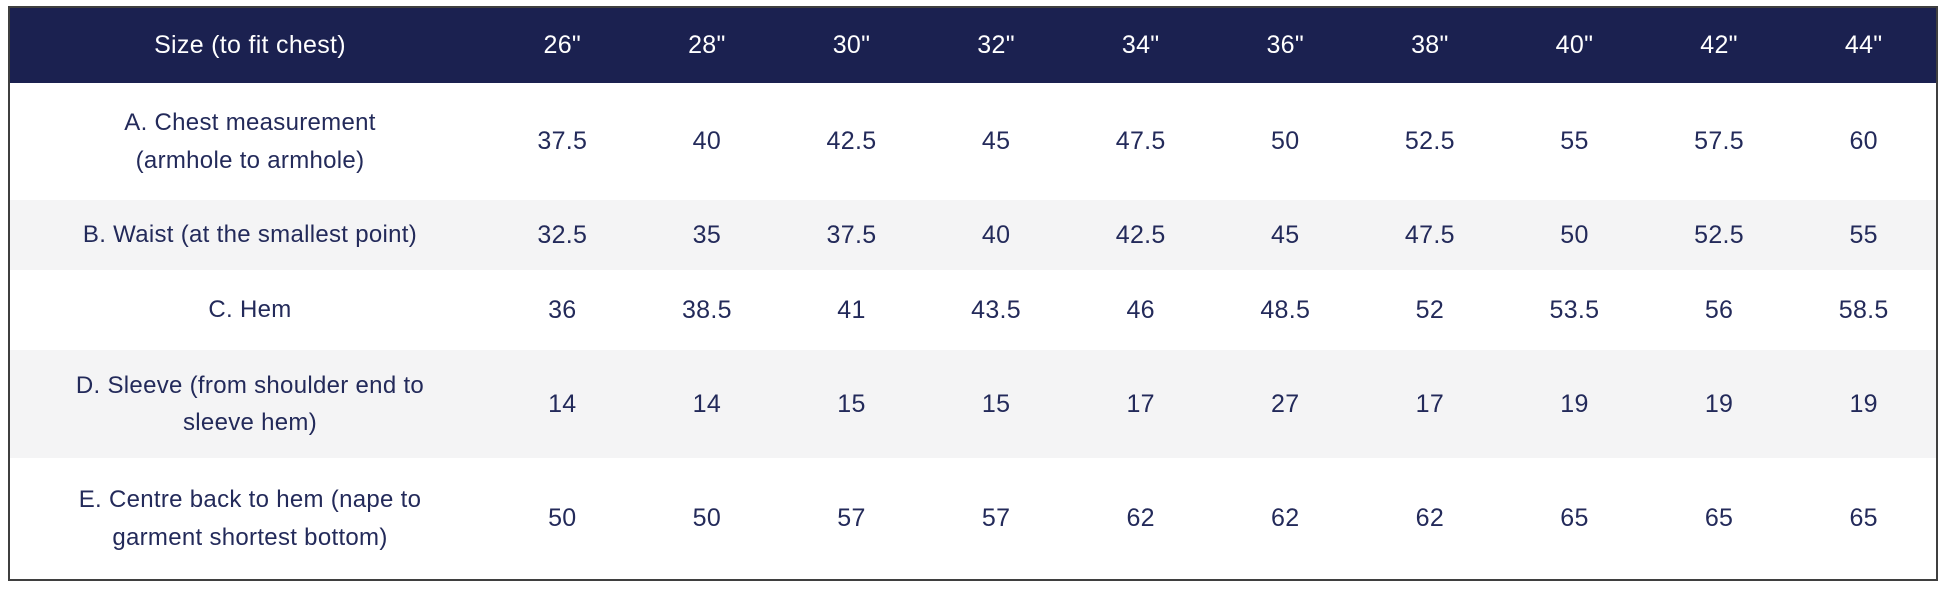 The image size is (1946, 597). I want to click on header-size-28: 28", so click(707, 45).